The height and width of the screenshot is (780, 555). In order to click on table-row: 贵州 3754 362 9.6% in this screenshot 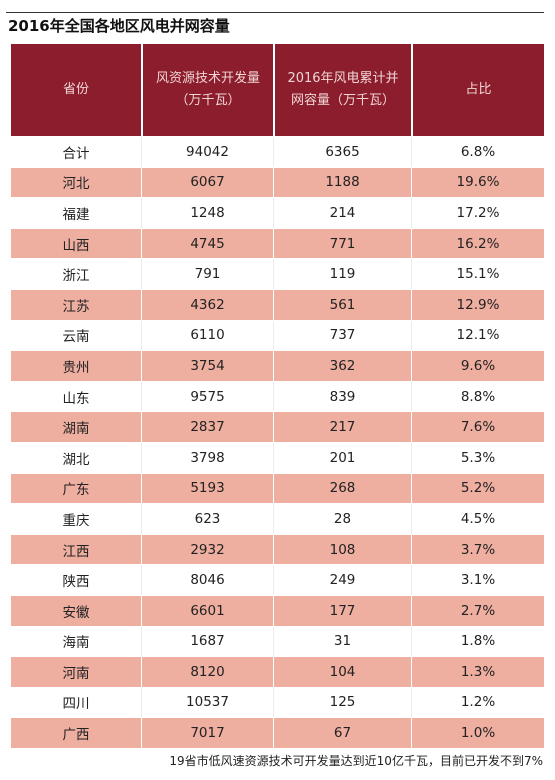, I will do `click(277, 365)`.